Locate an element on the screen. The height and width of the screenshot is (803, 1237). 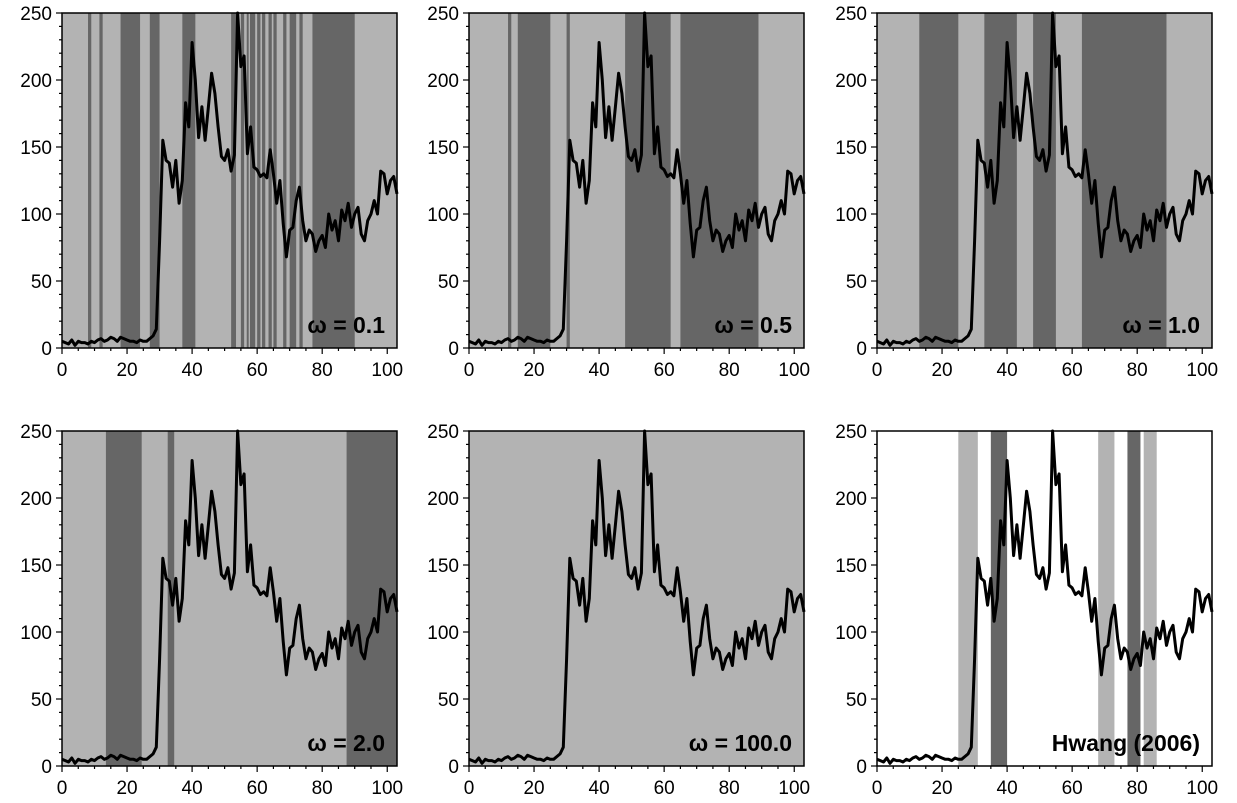
panel-label: ω = 0.1 is located at coordinates (346, 325).